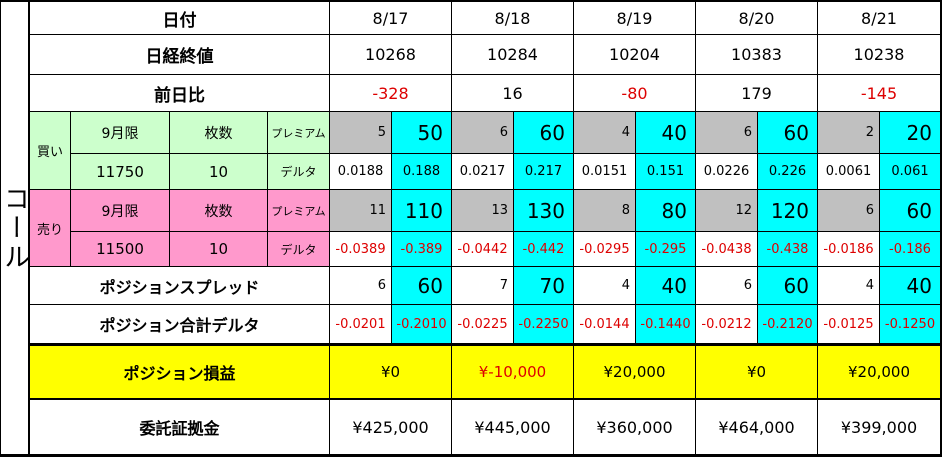  What do you see at coordinates (513, 55) in the screenshot?
I see `nikkei-close-cell: 10284` at bounding box center [513, 55].